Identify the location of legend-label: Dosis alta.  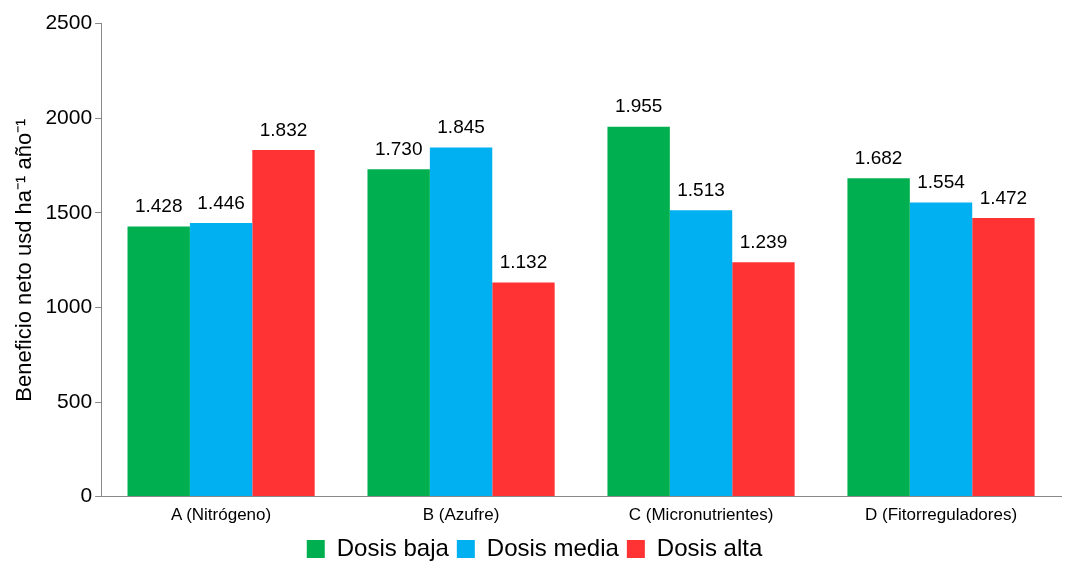
(709, 547).